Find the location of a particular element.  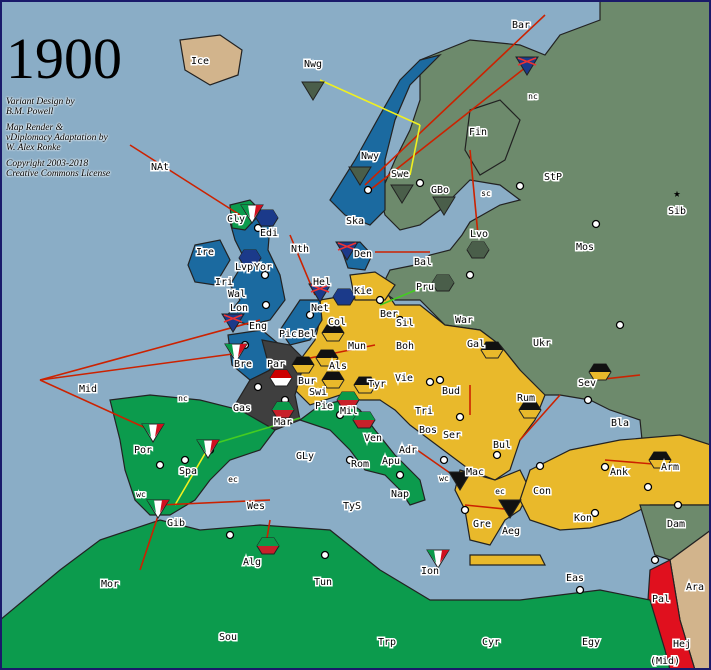

province-label: Bla is located at coordinates (620, 423).